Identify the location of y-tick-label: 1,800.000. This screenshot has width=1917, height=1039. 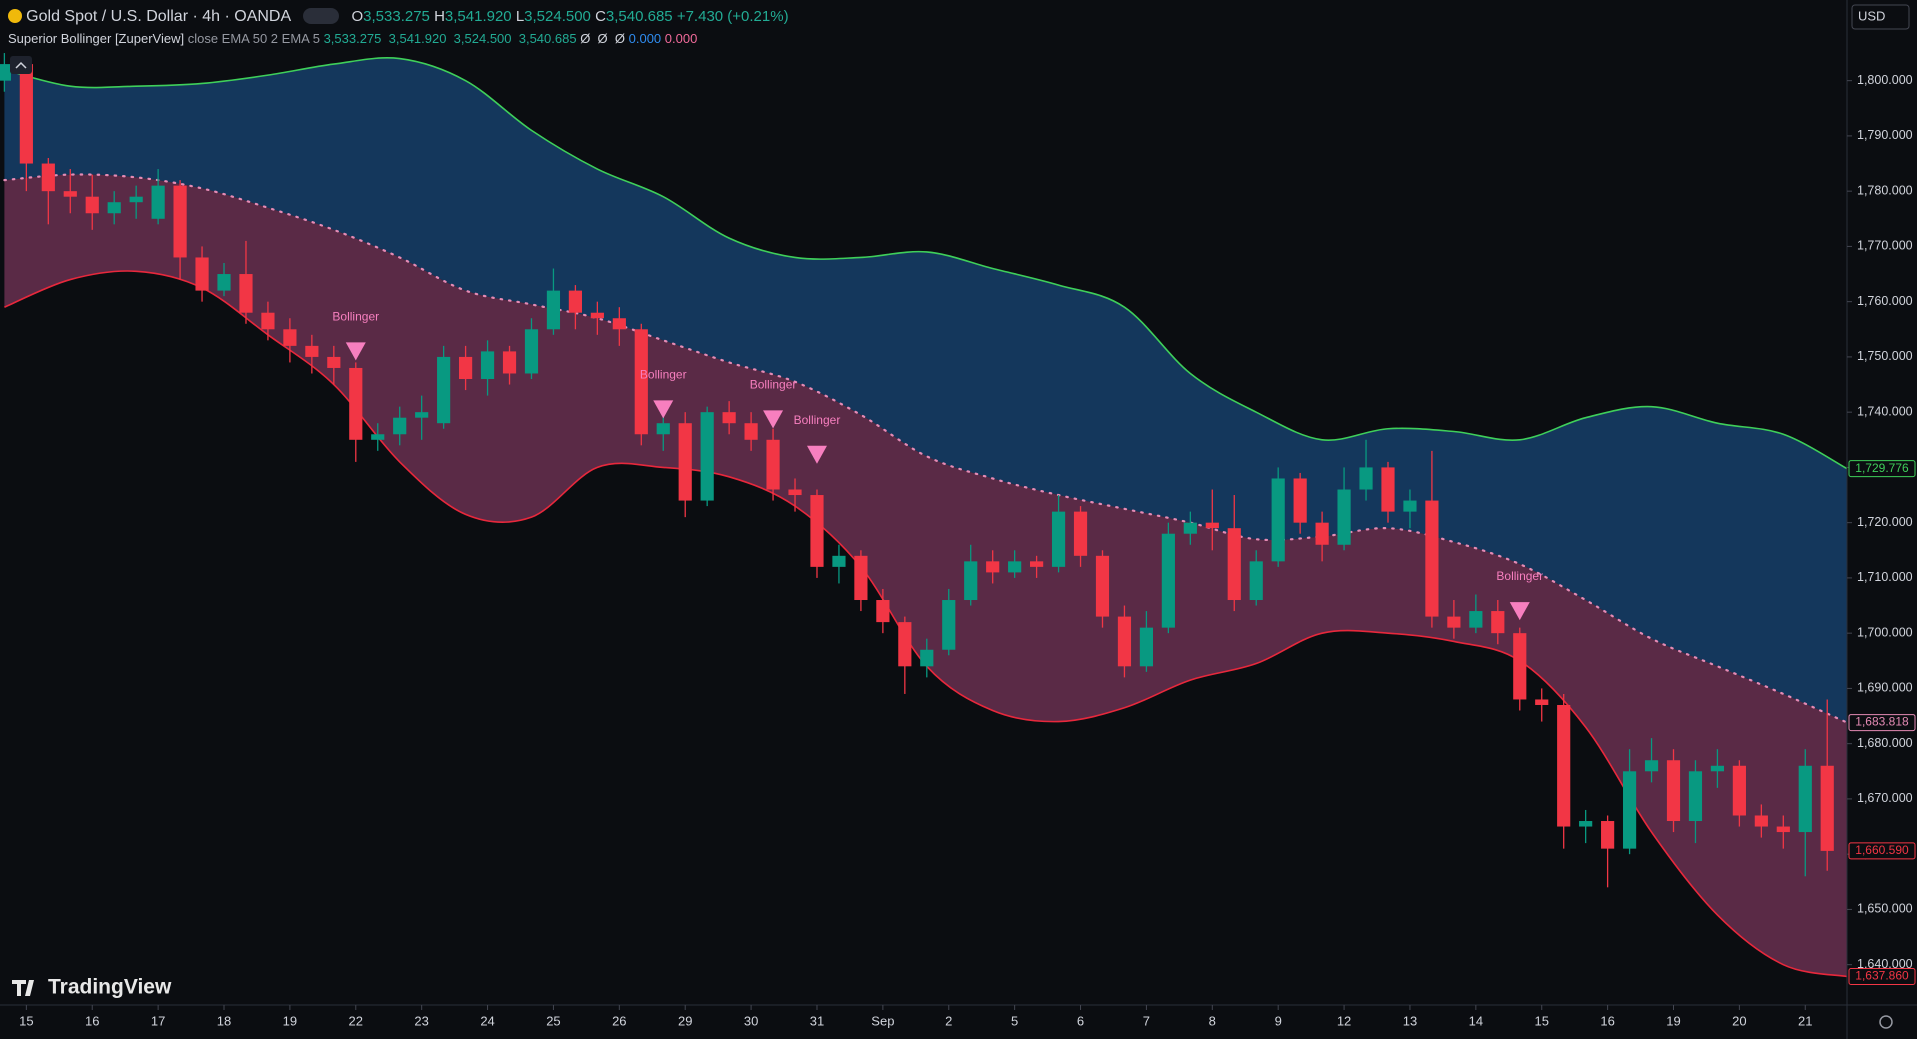
(1885, 80).